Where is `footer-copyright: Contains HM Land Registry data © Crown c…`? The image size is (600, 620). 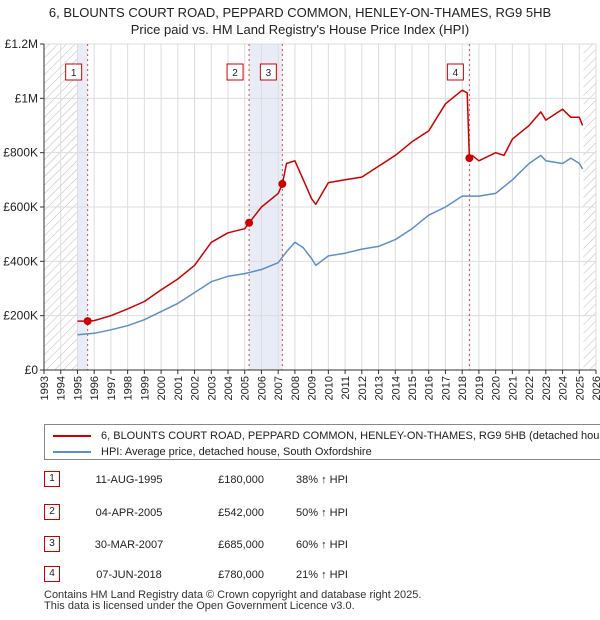
footer-copyright: Contains HM Land Registry data © Crown c… is located at coordinates (233, 595).